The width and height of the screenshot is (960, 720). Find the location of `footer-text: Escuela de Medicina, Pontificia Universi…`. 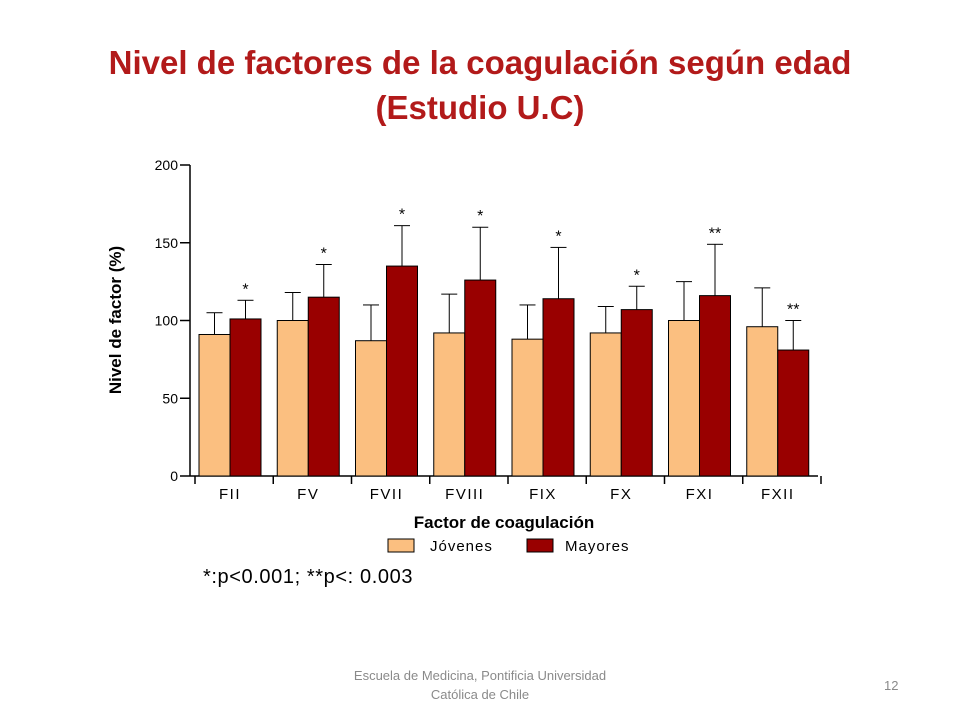

footer-text: Escuela de Medicina, Pontificia Universi… is located at coordinates (480, 685).